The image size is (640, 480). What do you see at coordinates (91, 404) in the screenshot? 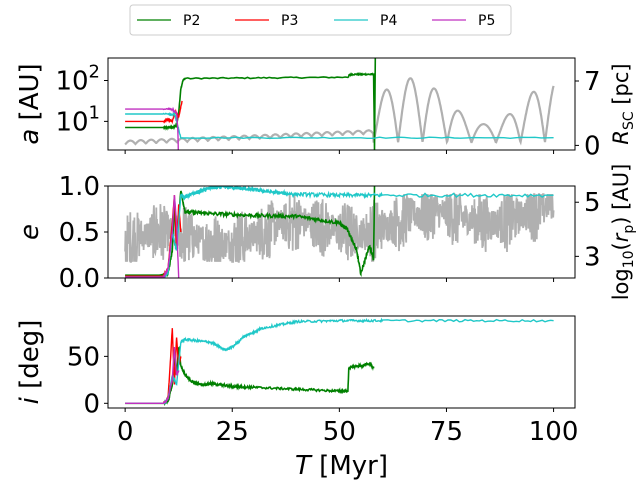
I see `y-tick-label: 0` at bounding box center [91, 404].